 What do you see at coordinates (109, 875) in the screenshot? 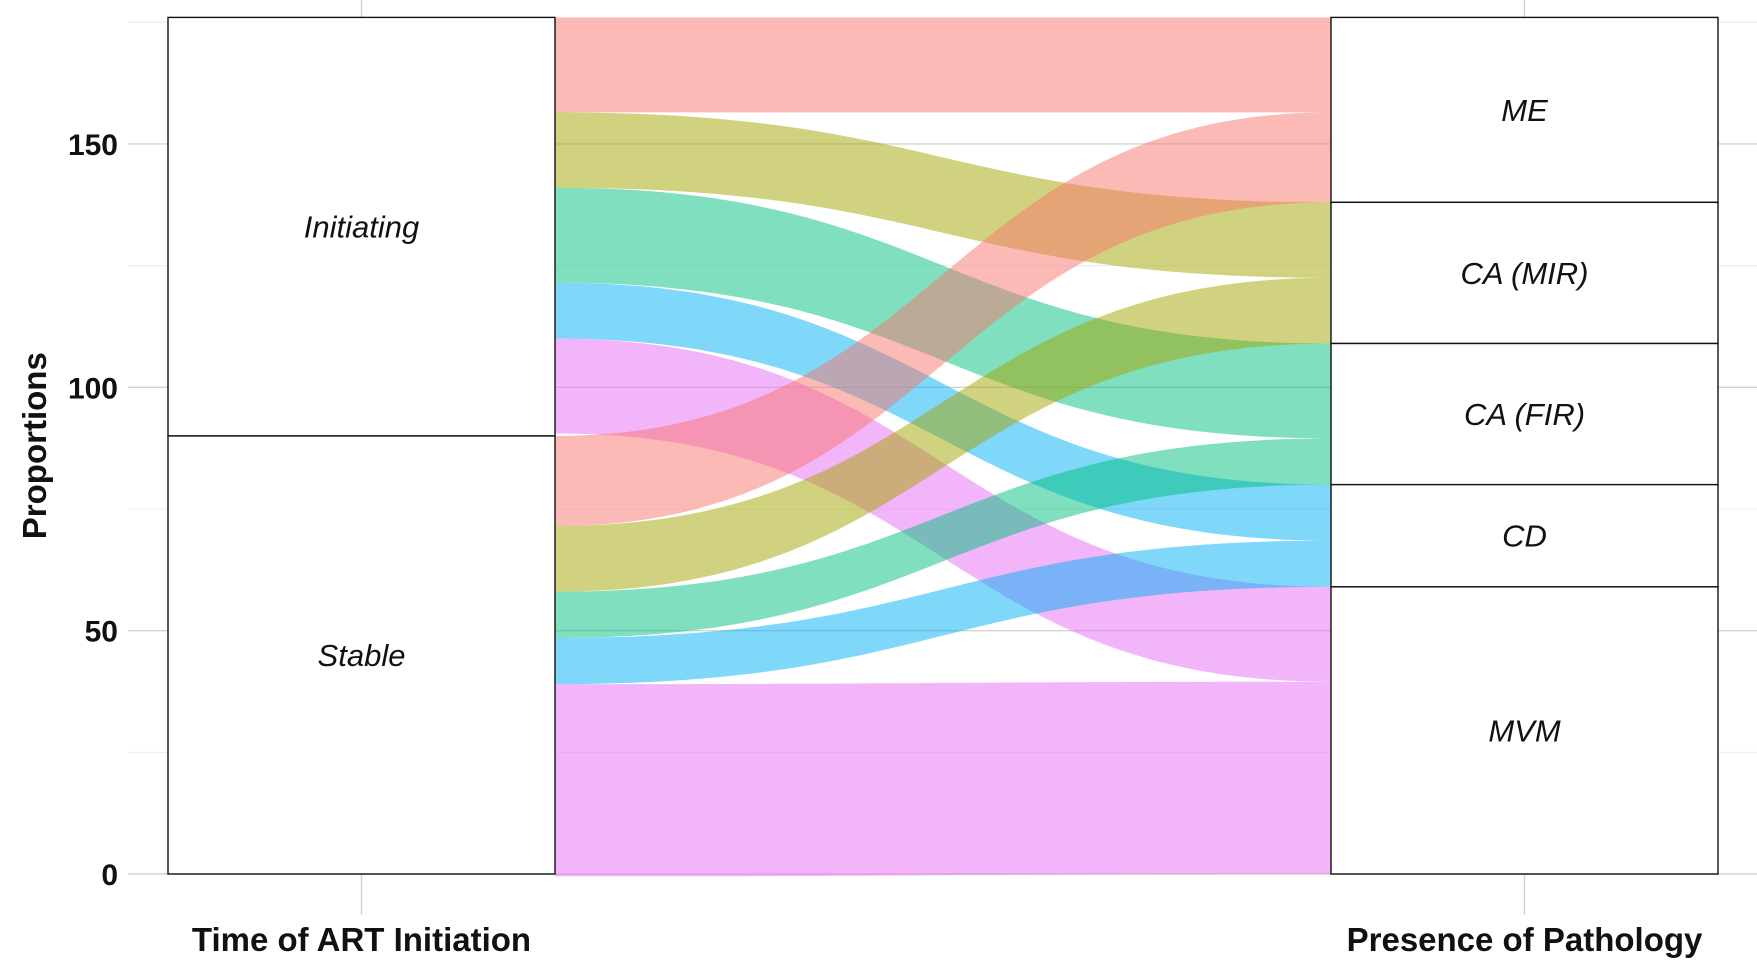
I see `y-tick-label: 0` at bounding box center [109, 875].